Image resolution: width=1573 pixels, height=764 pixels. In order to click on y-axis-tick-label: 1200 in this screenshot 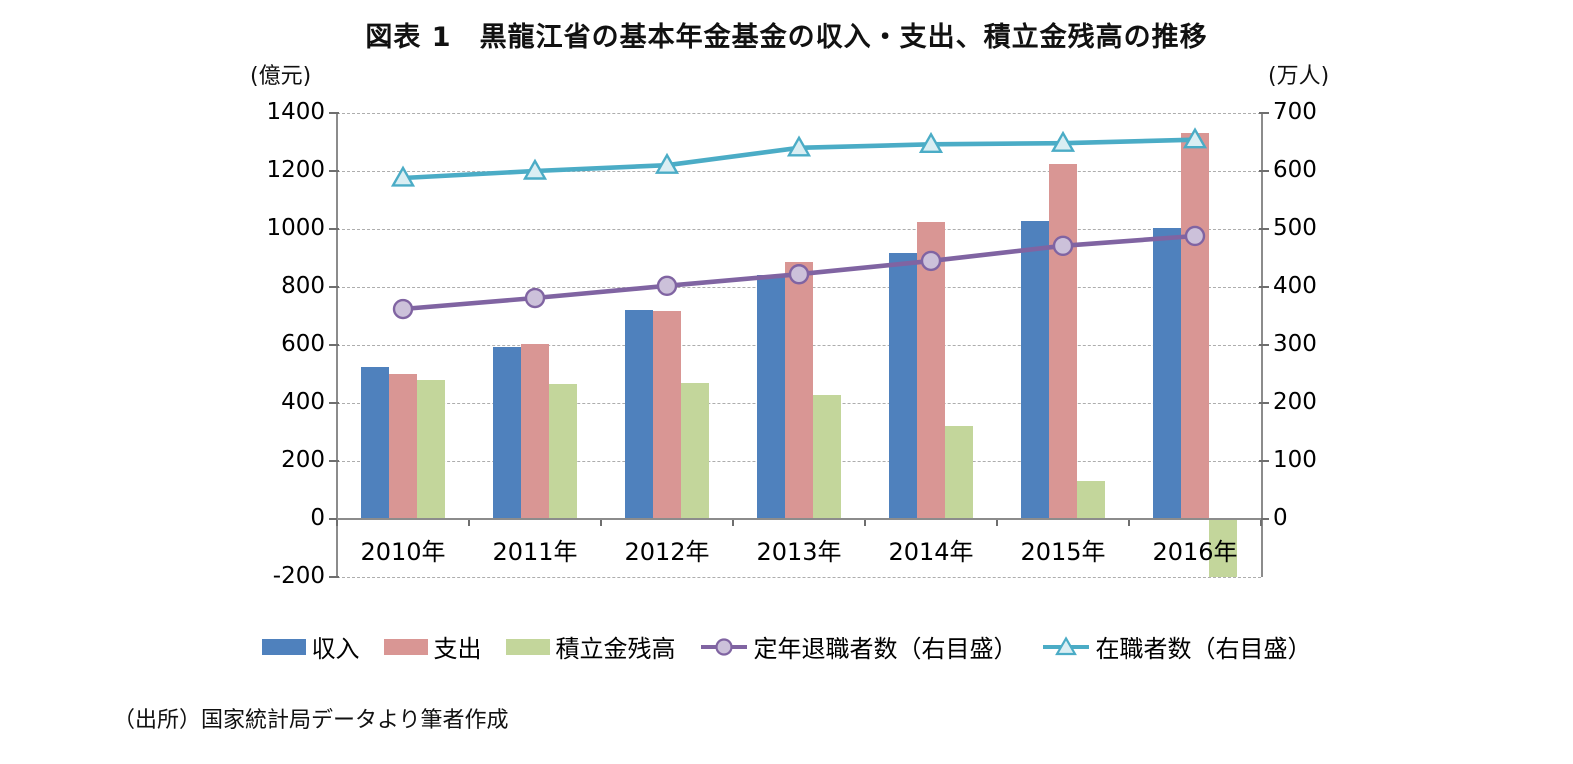, I will do `click(295, 170)`.